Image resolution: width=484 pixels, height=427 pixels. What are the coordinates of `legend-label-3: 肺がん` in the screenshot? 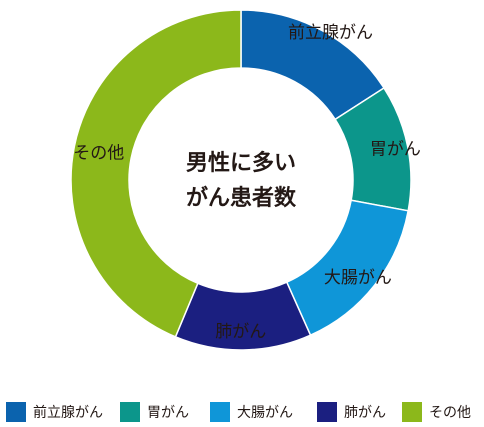 It's located at (365, 413).